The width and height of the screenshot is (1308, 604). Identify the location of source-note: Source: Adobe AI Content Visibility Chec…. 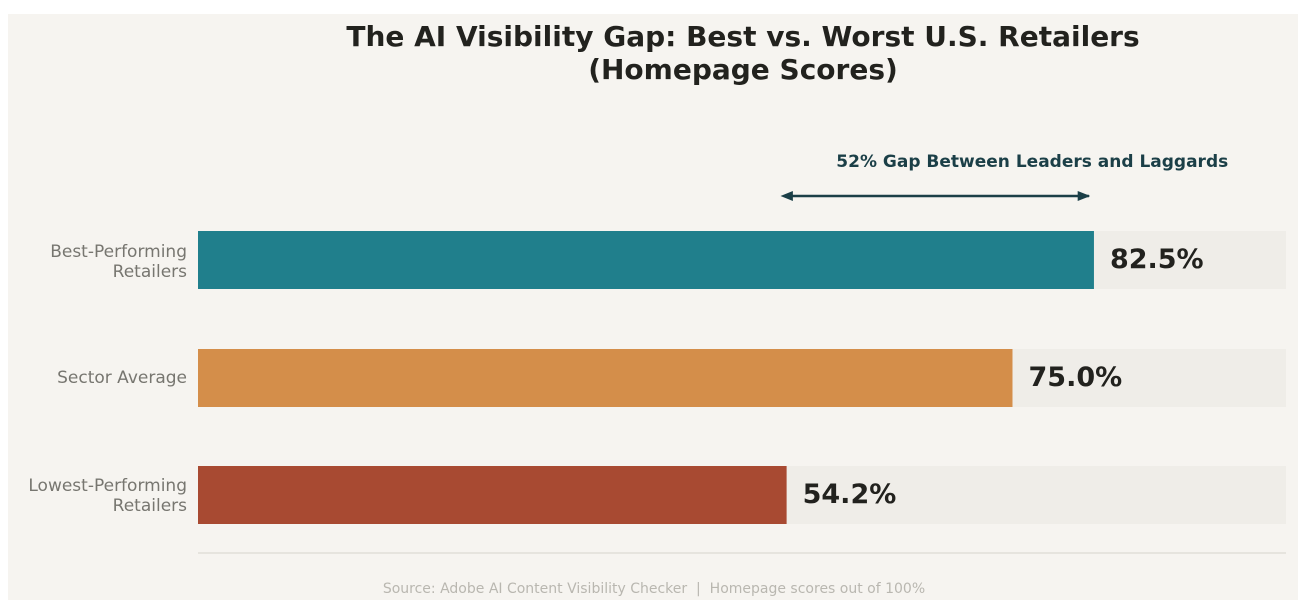
(654, 589).